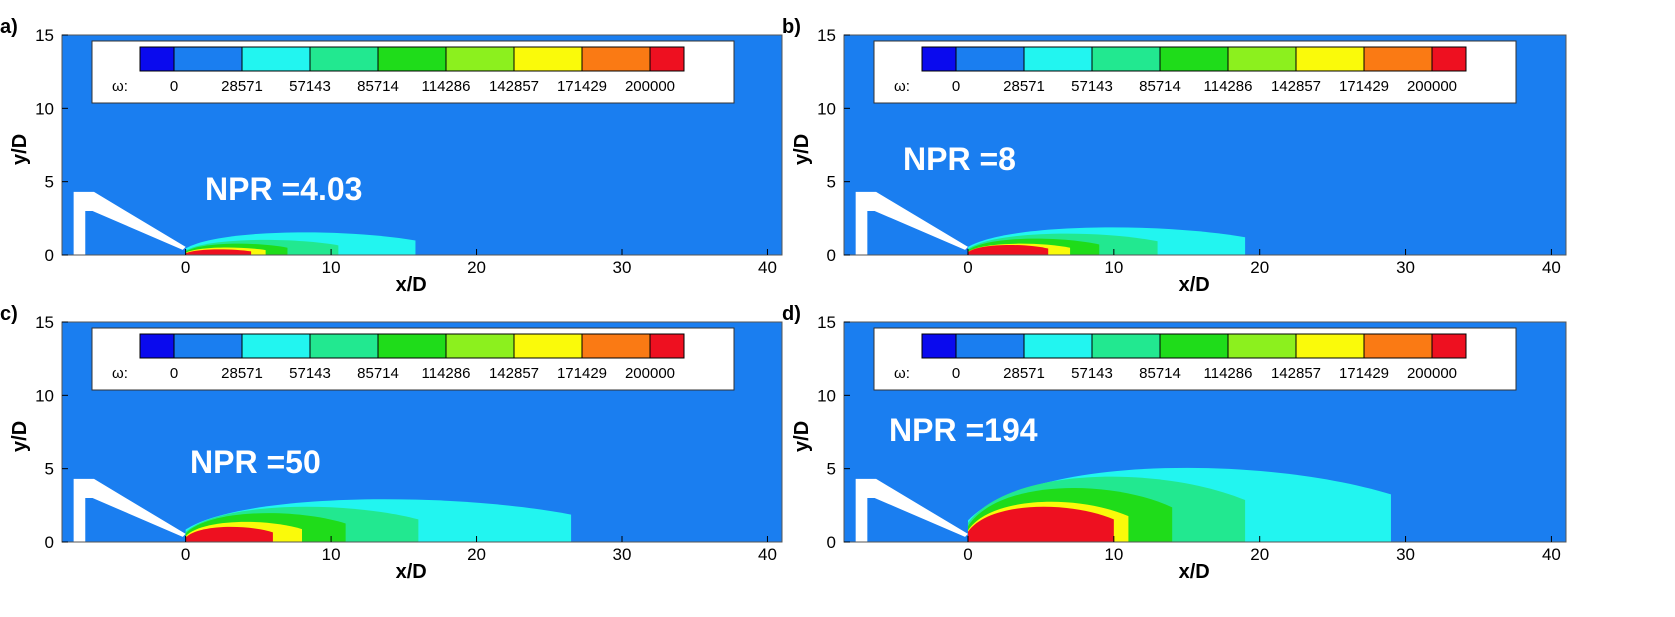  Describe the element at coordinates (9, 27) in the screenshot. I see `panel-label: a)` at that location.